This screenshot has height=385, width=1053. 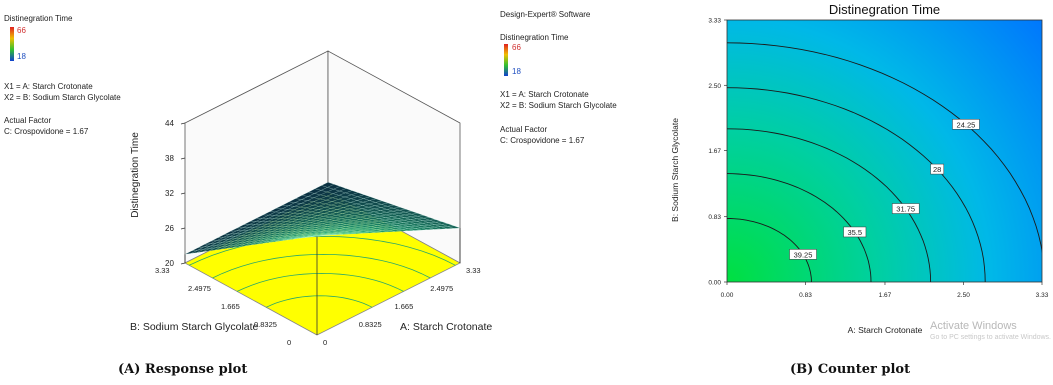 I want to click on a-axis-label: A: Starch Crotonate, so click(x=446, y=327).